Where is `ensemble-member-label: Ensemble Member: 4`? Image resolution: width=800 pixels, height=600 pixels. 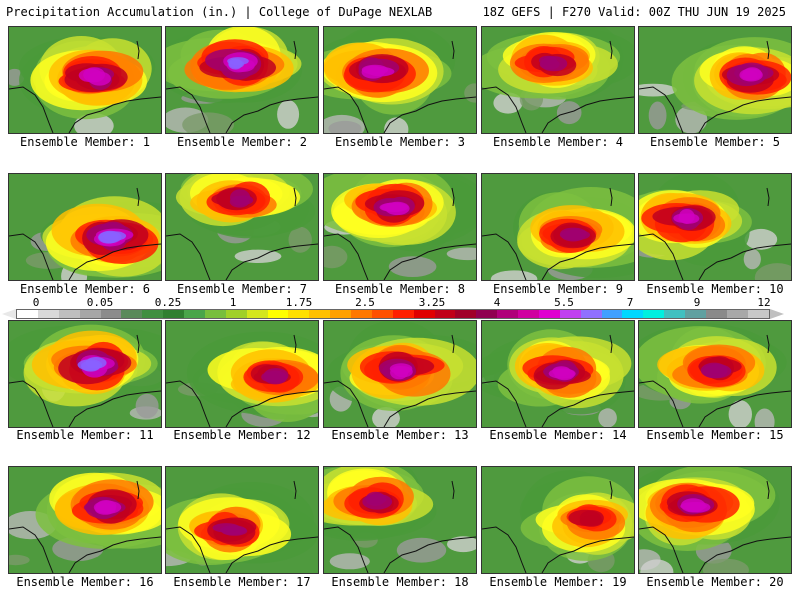 ensemble-member-label: Ensemble Member: 4 is located at coordinates (558, 142).